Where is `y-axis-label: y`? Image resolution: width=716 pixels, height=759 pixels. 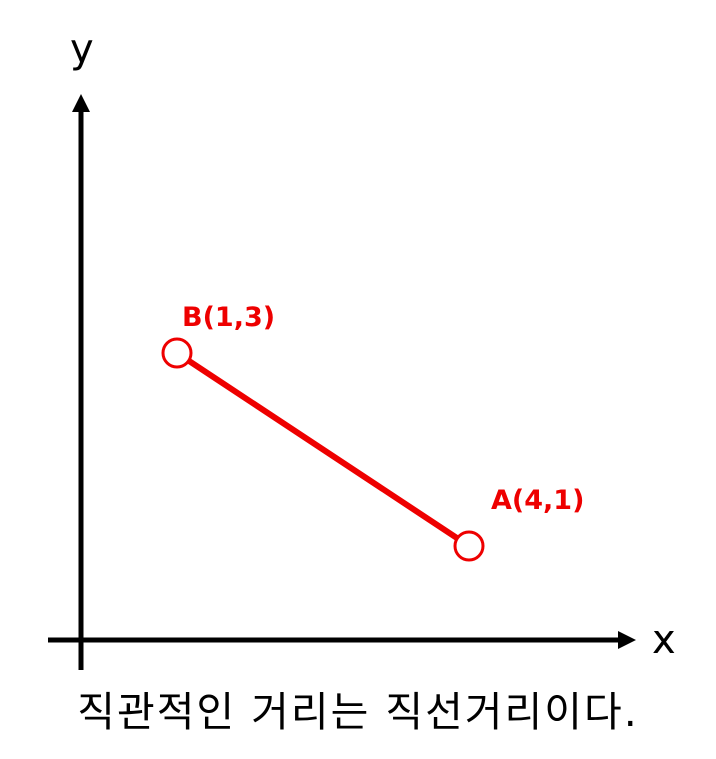 y-axis-label: y is located at coordinates (82, 49).